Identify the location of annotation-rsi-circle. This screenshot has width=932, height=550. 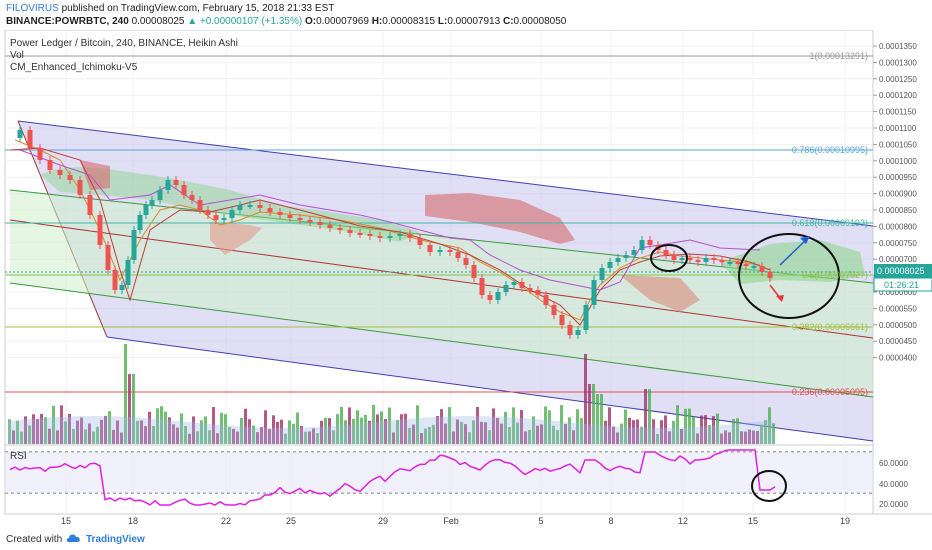
(769, 486).